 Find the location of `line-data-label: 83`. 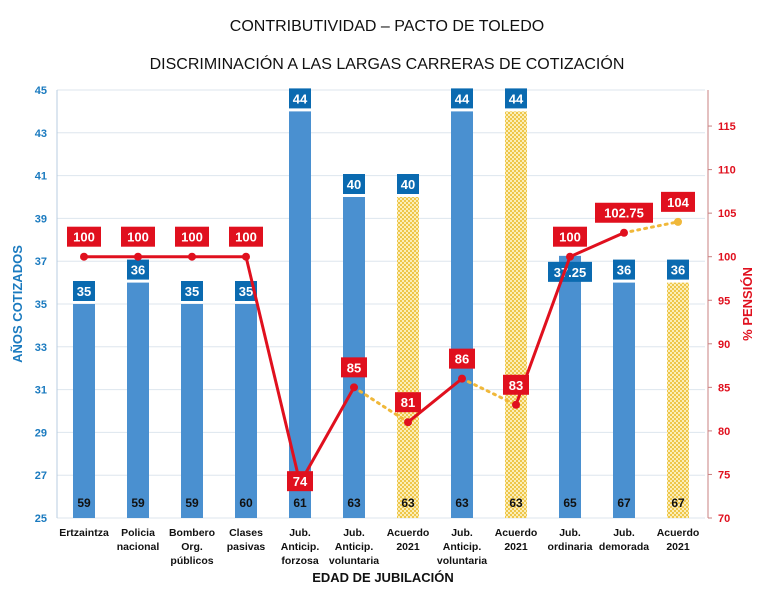

line-data-label: 83 is located at coordinates (516, 385).